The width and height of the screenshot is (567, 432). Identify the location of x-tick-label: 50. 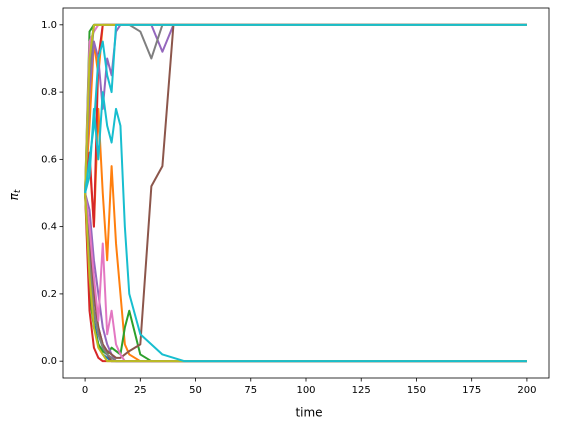
(195, 390).